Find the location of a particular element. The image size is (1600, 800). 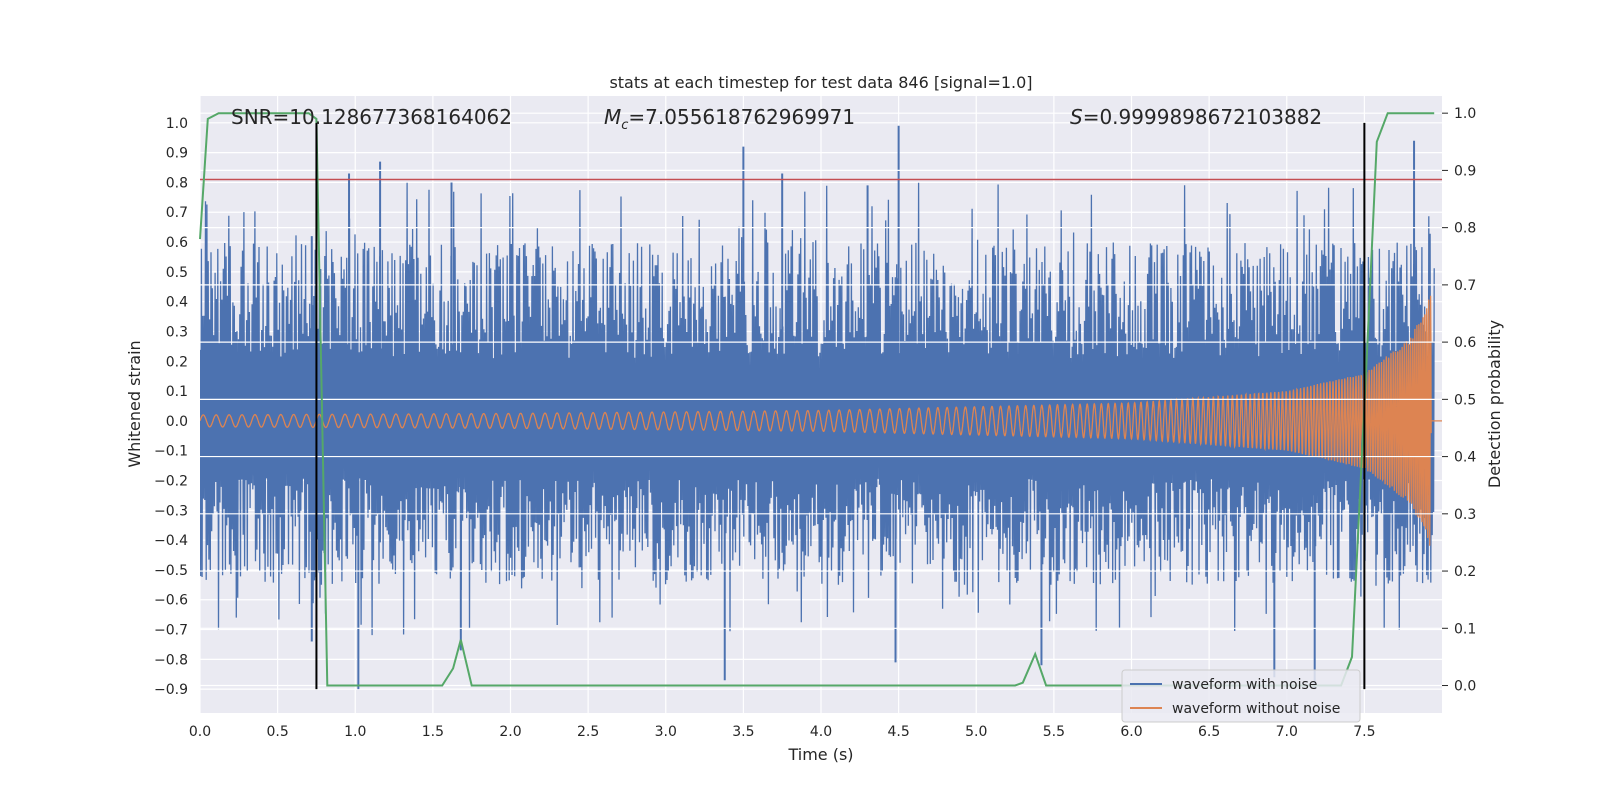

y-tick-label: −0.8 is located at coordinates (171, 660).